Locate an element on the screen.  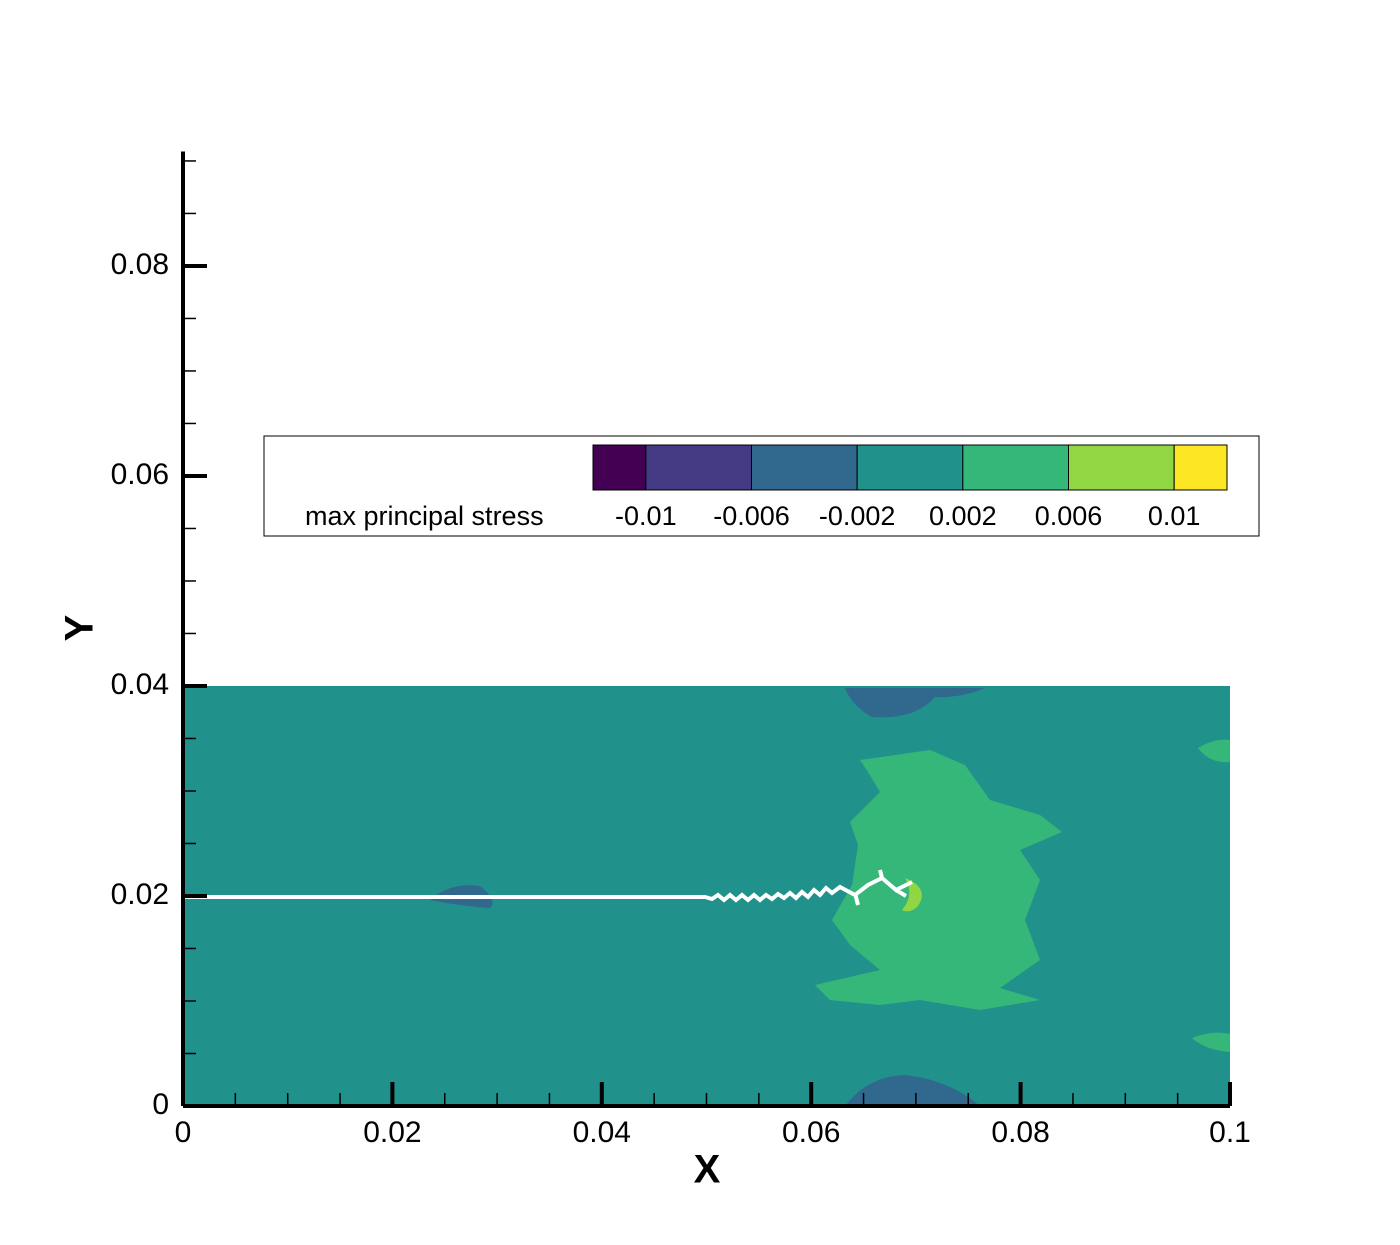
colorbar-tick-label: 0.006 is located at coordinates (1069, 516).